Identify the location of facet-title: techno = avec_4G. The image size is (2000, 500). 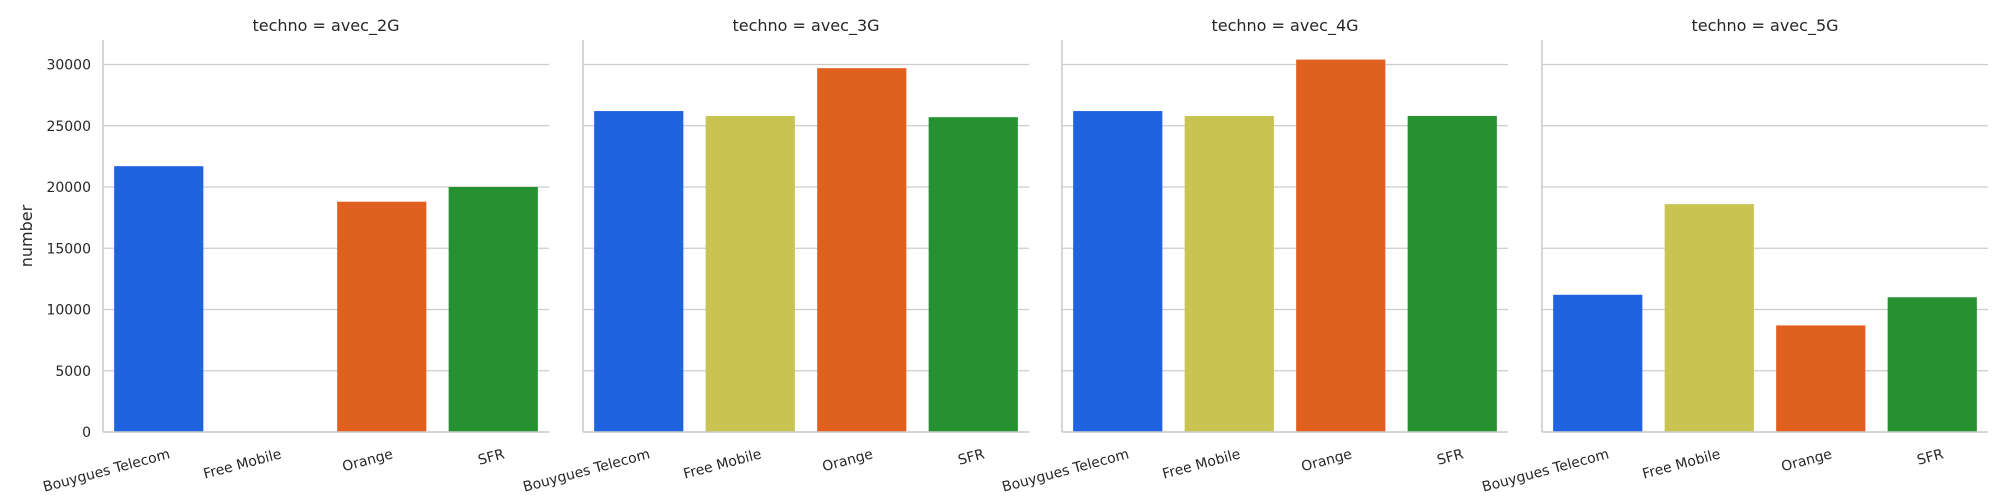
(1284, 26).